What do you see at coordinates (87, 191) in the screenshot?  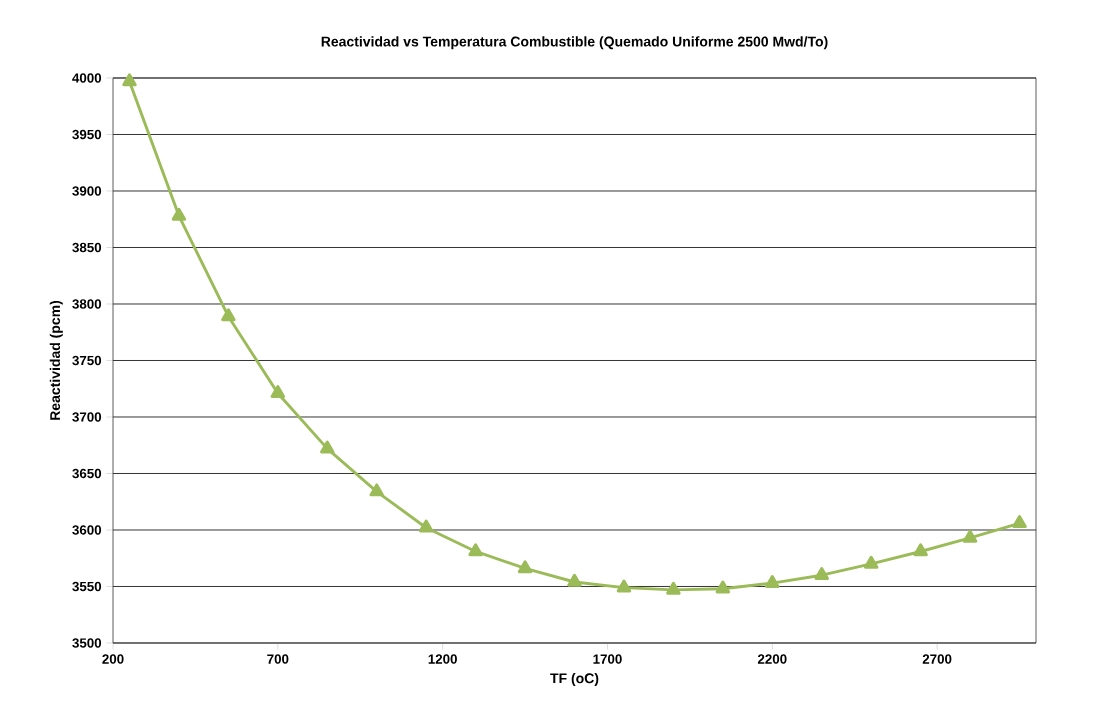 I see `y-tick-label: 3900` at bounding box center [87, 191].